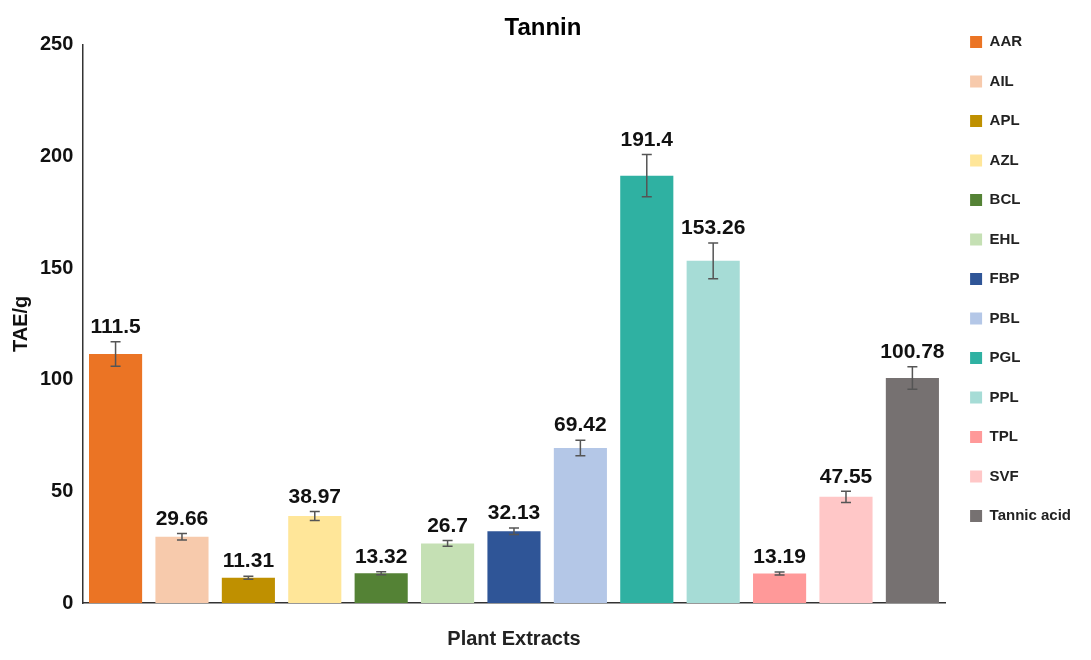 The height and width of the screenshot is (660, 1091). Describe the element at coordinates (56, 266) in the screenshot. I see `y-tick-label: 150` at that location.